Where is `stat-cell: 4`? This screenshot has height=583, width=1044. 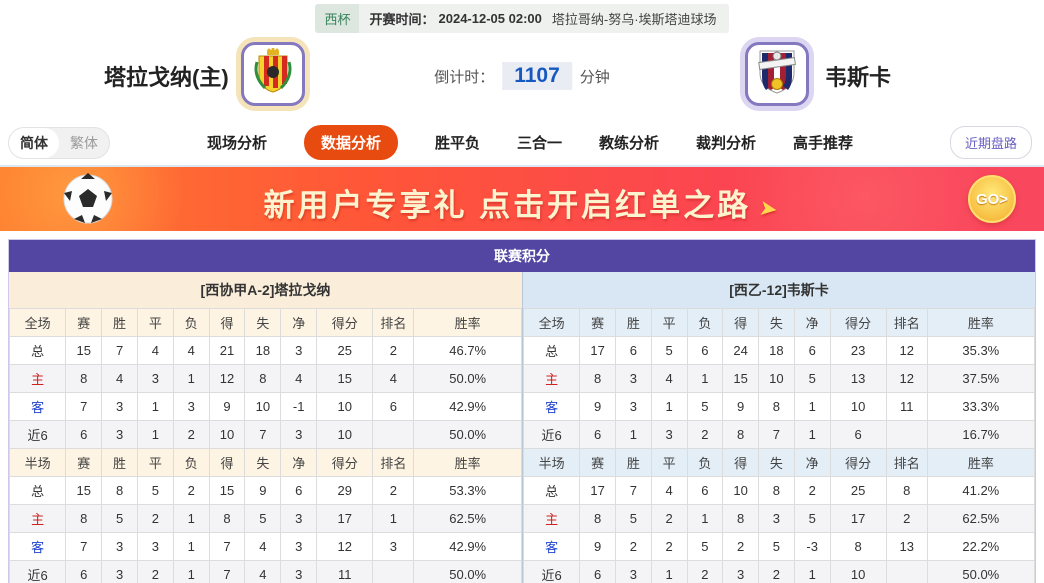
stat-cell: 4 is located at coordinates (393, 378).